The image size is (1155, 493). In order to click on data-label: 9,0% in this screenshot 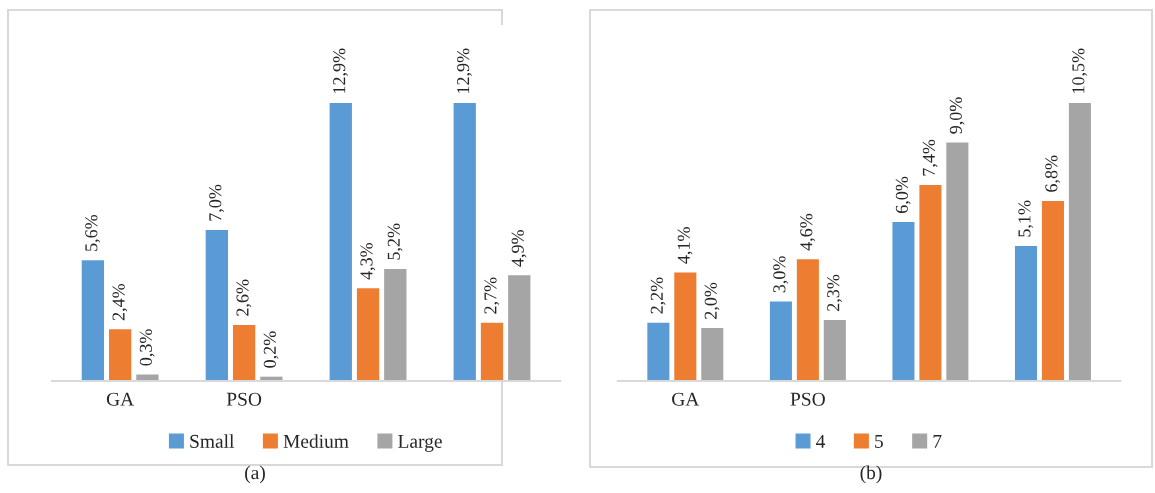, I will do `click(957, 115)`.